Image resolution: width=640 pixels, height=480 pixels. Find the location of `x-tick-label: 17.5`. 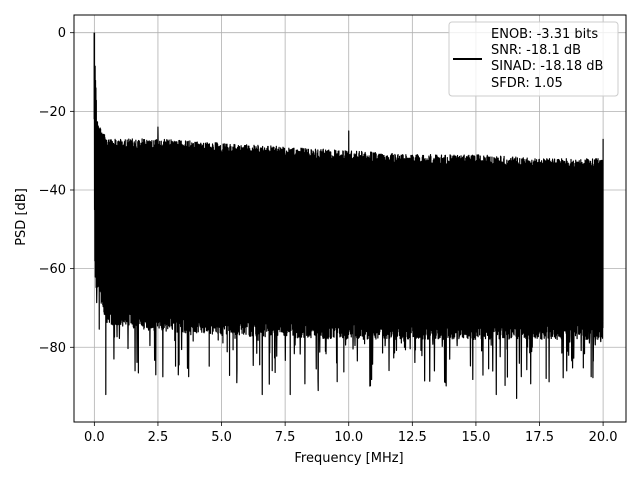

x-tick-label: 17.5 is located at coordinates (539, 437).